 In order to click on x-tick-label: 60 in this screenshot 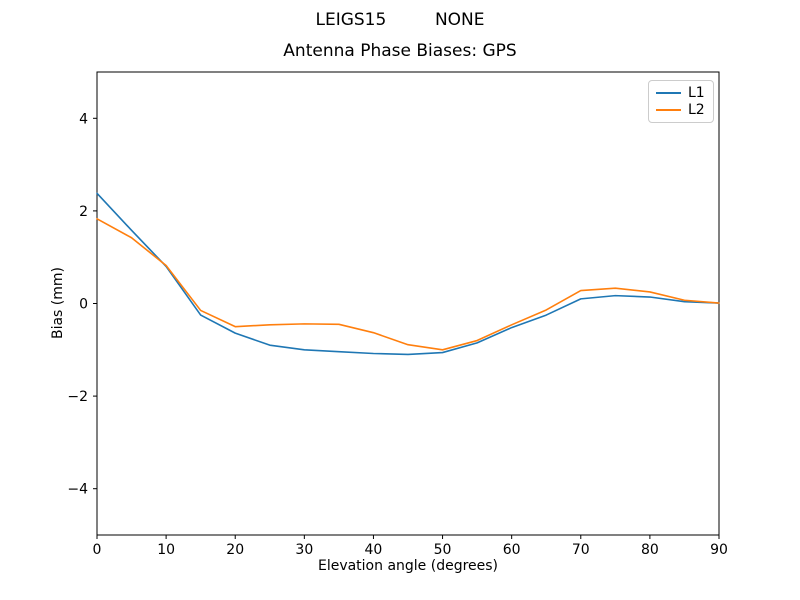, I will do `click(512, 550)`.